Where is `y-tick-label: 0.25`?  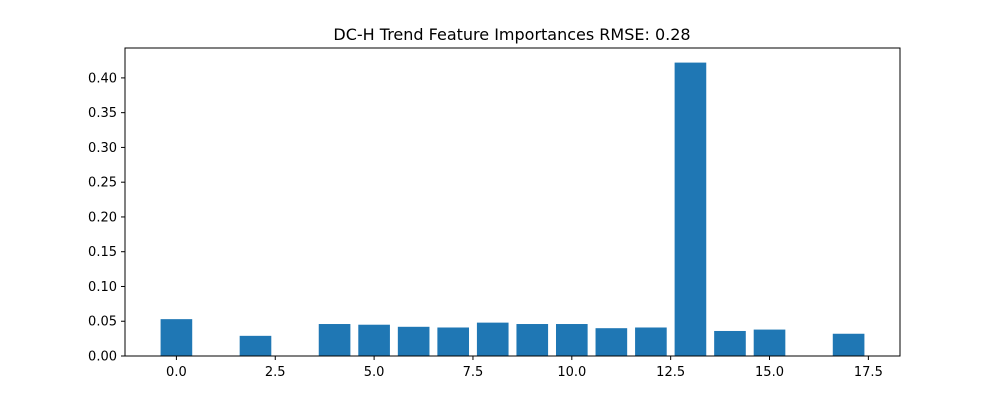
y-tick-label: 0.25 is located at coordinates (102, 183).